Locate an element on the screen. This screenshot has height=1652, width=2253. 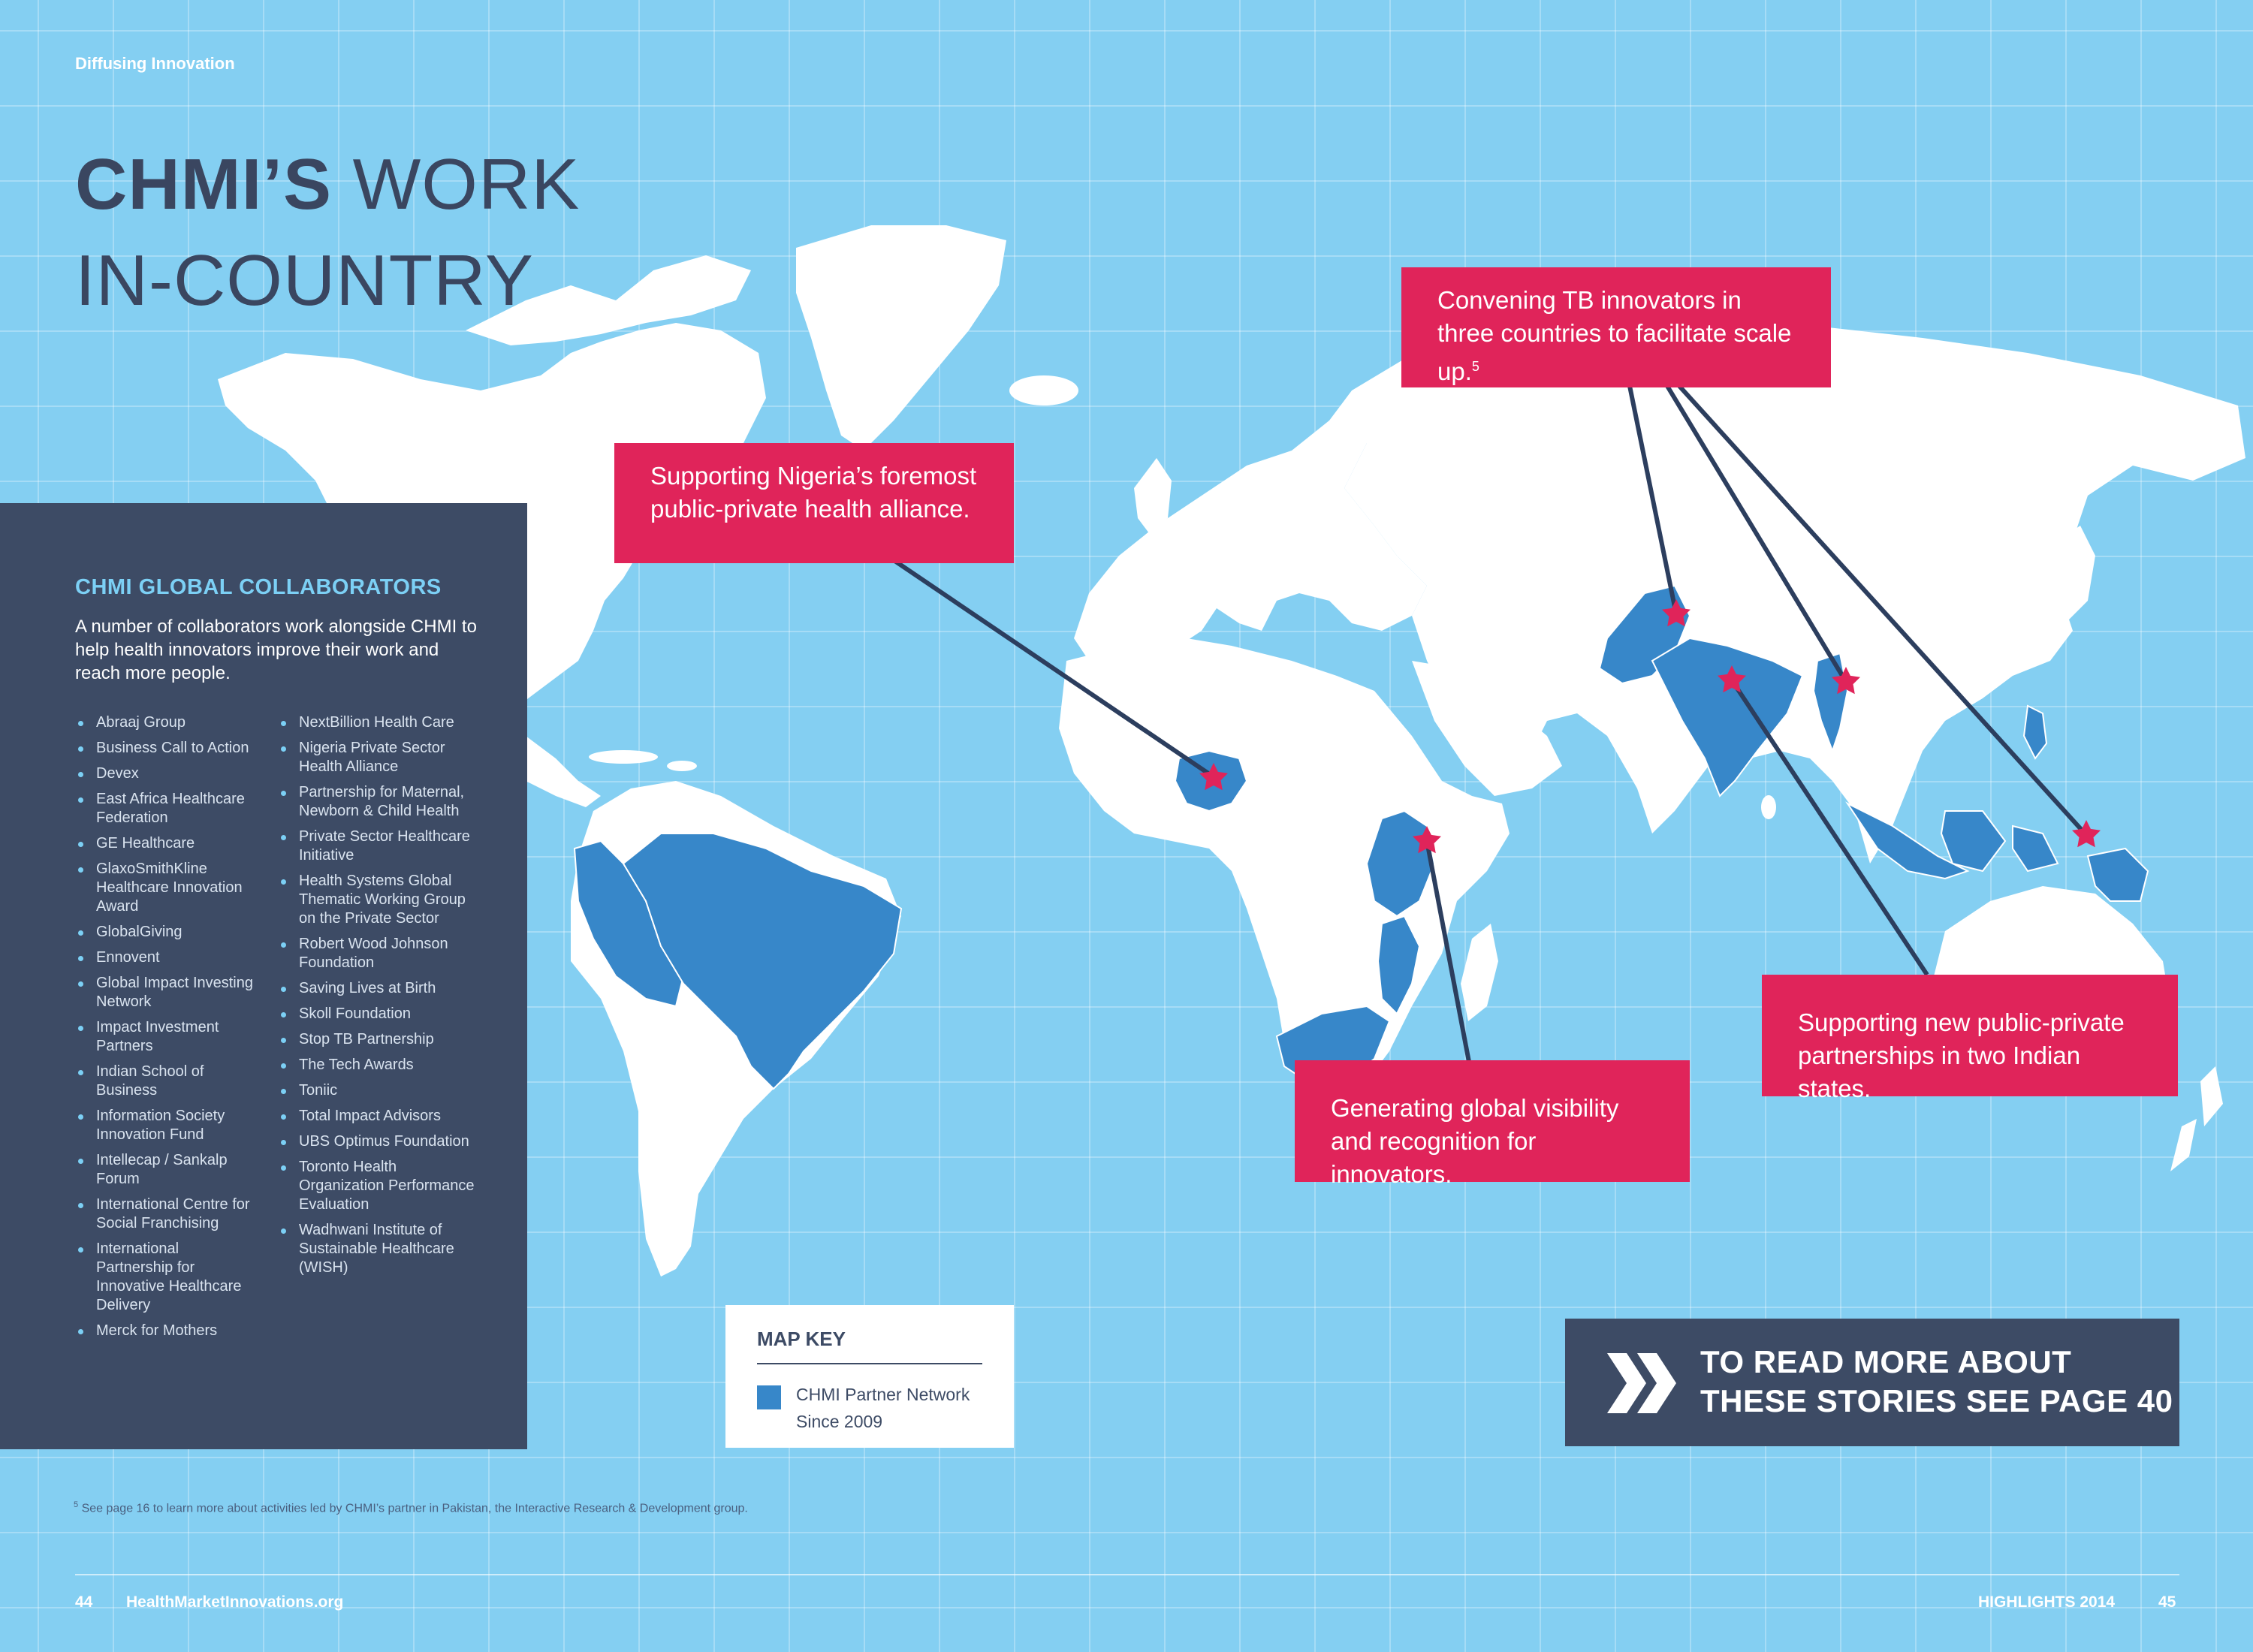
star-nigeria is located at coordinates (1213, 777).